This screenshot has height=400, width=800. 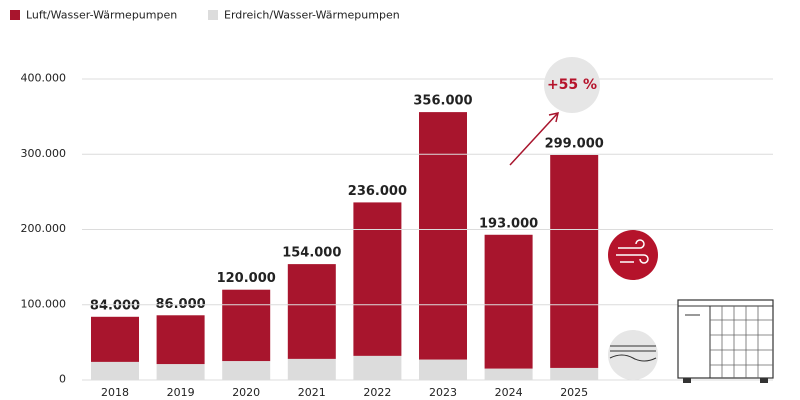 I want to click on value-label: 236.000, so click(x=377, y=191).